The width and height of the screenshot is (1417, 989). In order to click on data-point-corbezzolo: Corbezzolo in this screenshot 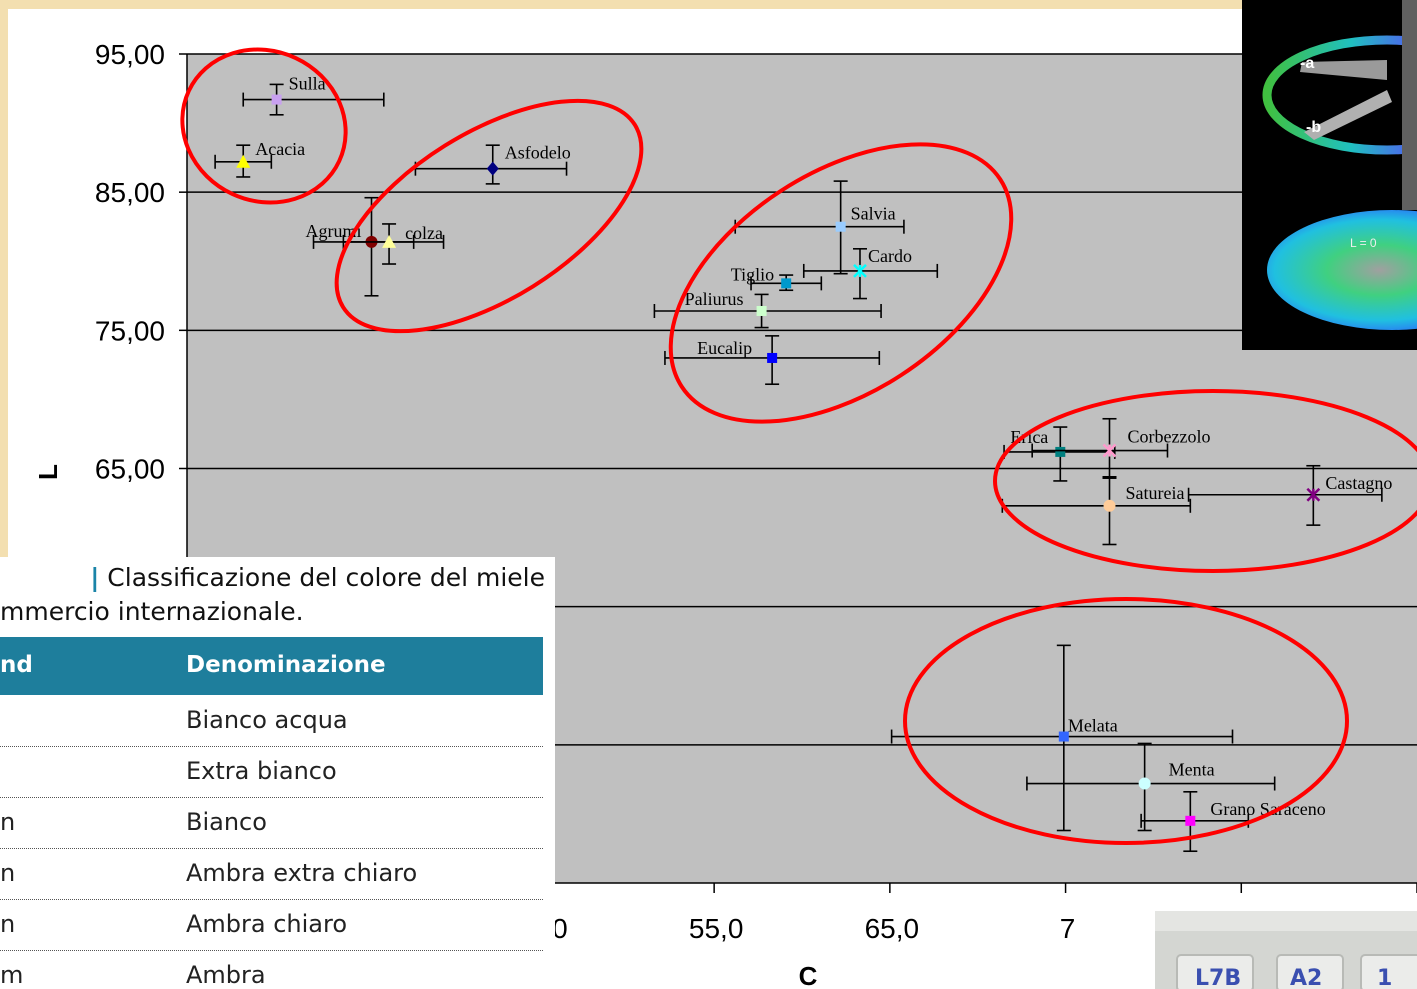, I will do `click(1121, 448)`.